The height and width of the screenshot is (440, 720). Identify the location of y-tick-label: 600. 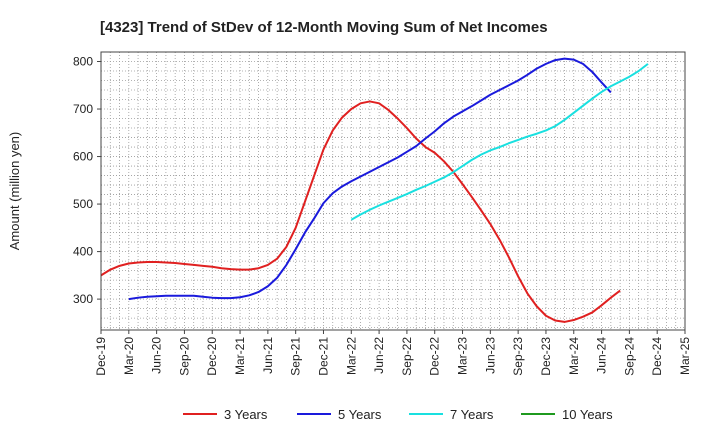
(83, 157).